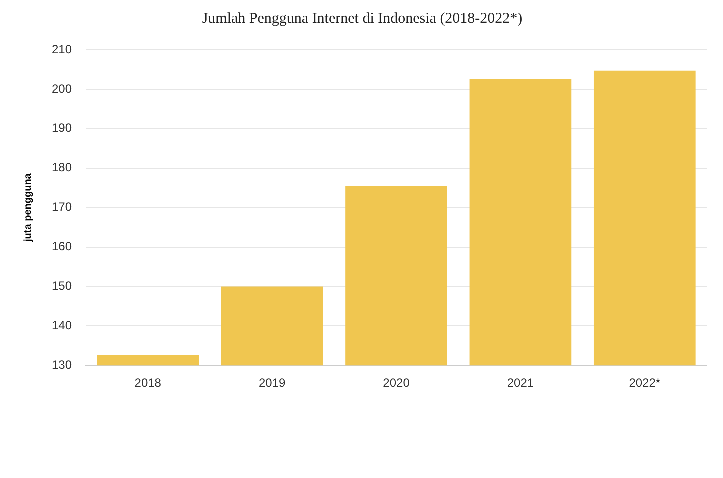 The height and width of the screenshot is (478, 723). What do you see at coordinates (272, 383) in the screenshot?
I see `x-tick-label: 2019` at bounding box center [272, 383].